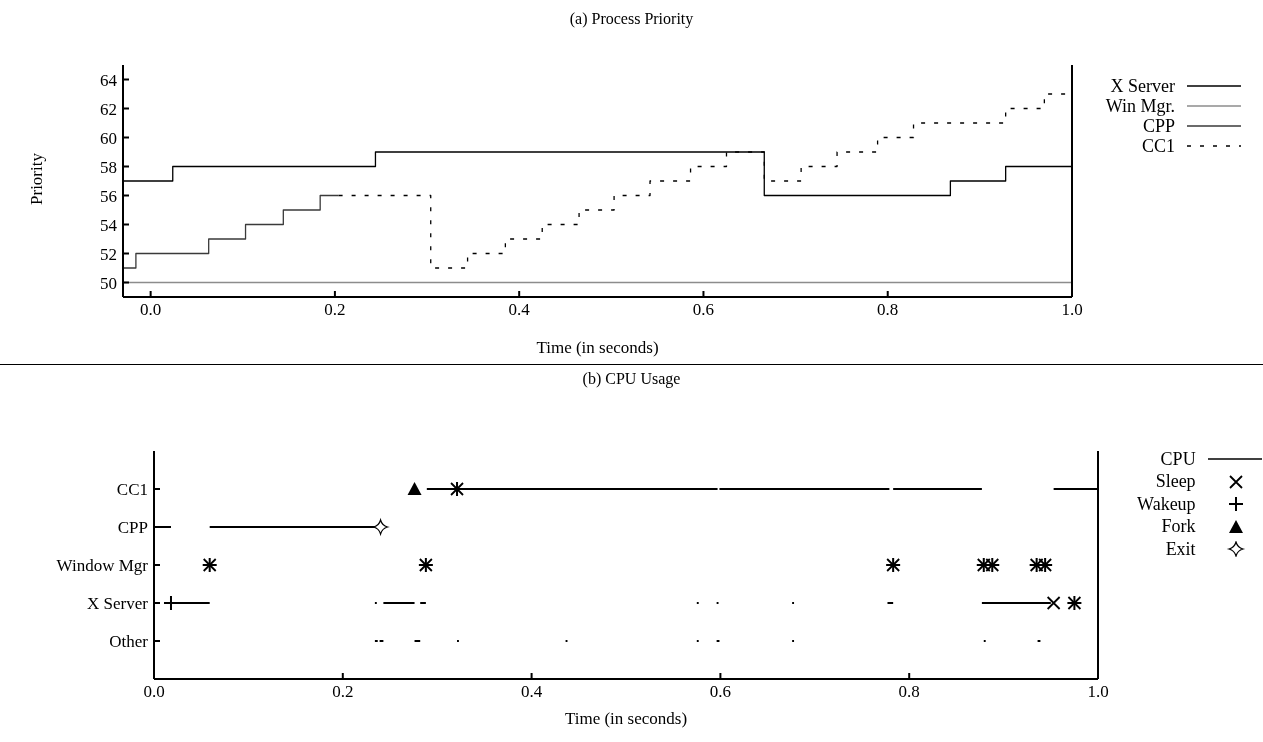 Image resolution: width=1263 pixels, height=742 pixels. What do you see at coordinates (132, 528) in the screenshot?
I see `y-tick-label: CPP` at bounding box center [132, 528].